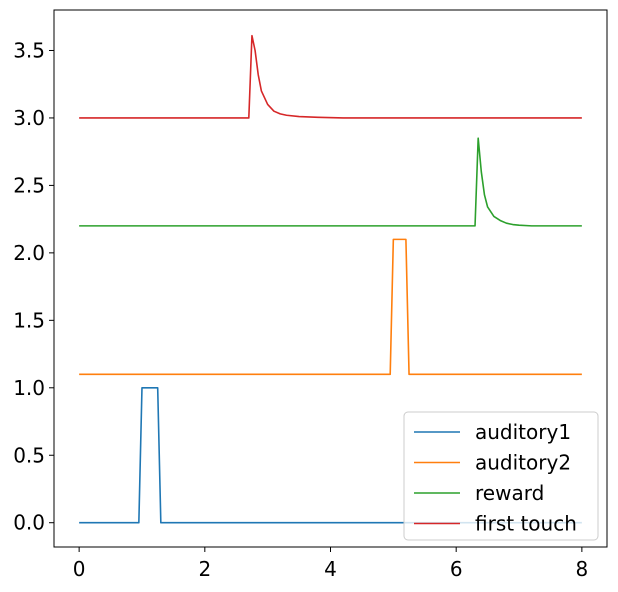  Describe the element at coordinates (79, 569) in the screenshot. I see `x-tick-label: 0` at that location.